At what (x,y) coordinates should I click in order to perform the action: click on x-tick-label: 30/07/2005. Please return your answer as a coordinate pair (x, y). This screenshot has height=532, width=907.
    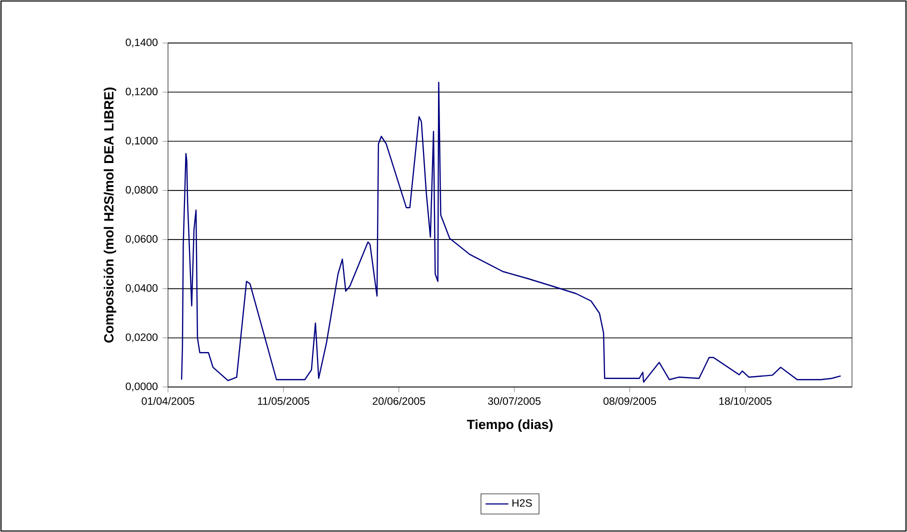
    Looking at the image, I should click on (514, 401).